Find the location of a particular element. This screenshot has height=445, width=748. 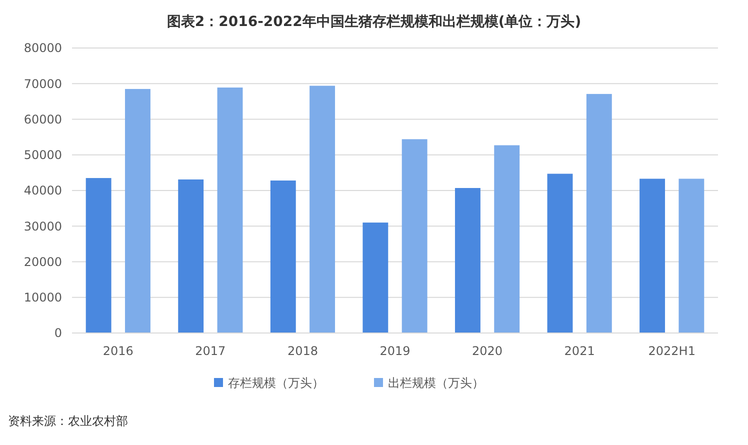

x-tick-label: 2022H1 is located at coordinates (672, 351).